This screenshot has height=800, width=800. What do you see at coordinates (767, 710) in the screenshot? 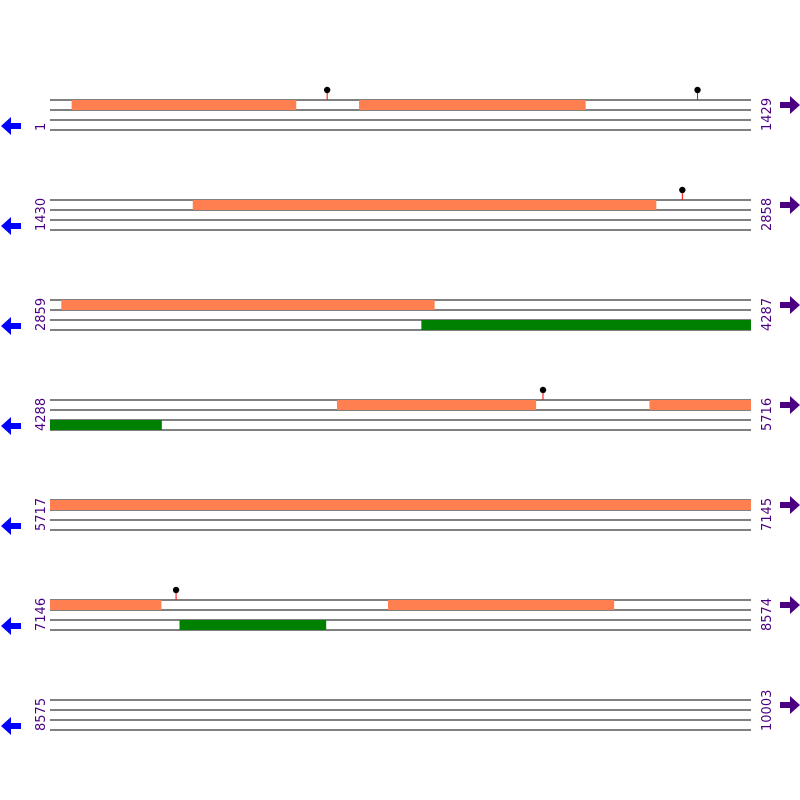
I see `row-end-position: 10003` at bounding box center [767, 710].